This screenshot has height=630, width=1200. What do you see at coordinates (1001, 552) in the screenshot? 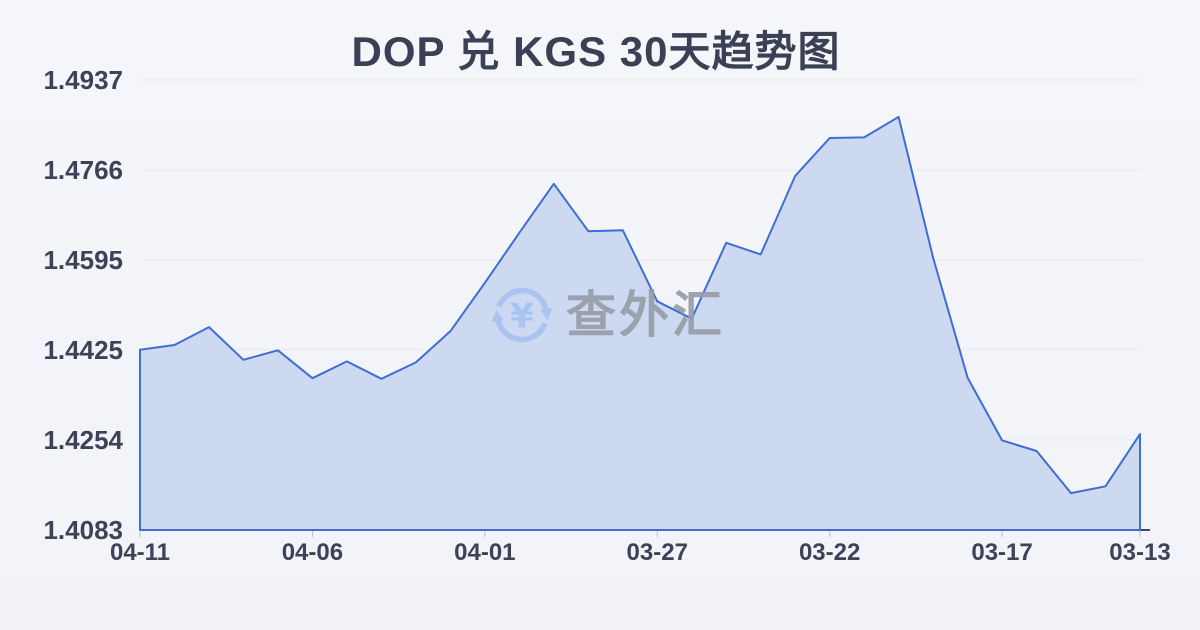
I see `x-axis-label: 03-17` at bounding box center [1001, 552].